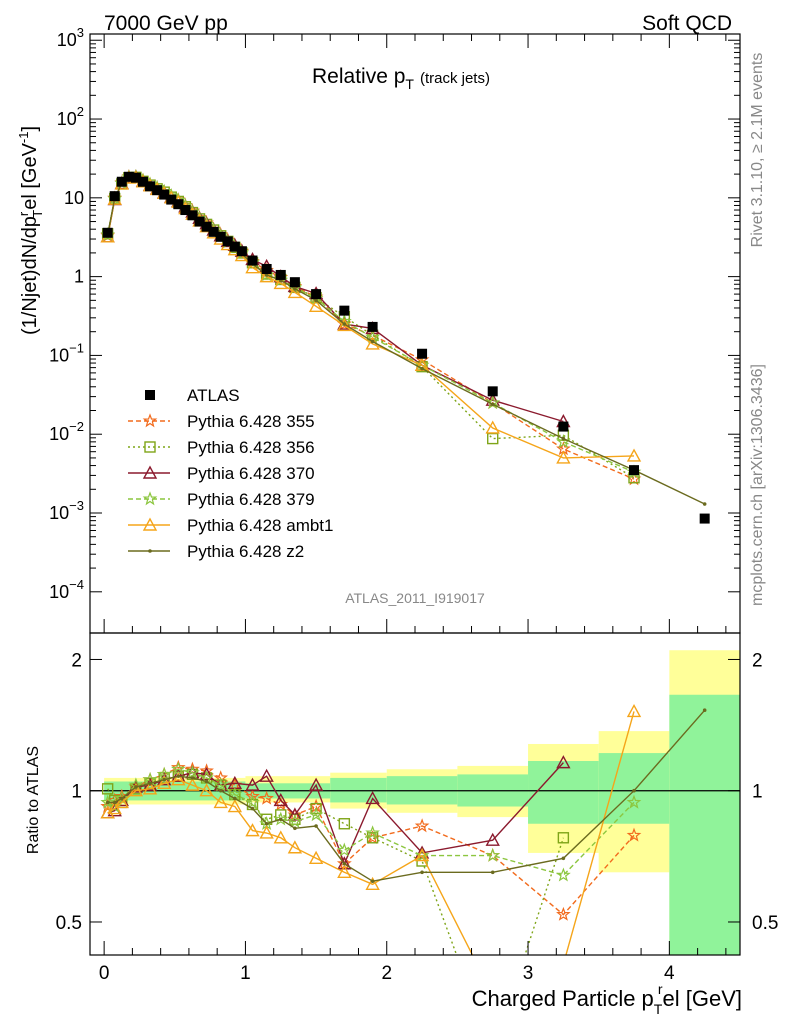  I want to click on y-axis-label: (1/Njet)dN/dprTel [GeV-1], so click(30, 230).